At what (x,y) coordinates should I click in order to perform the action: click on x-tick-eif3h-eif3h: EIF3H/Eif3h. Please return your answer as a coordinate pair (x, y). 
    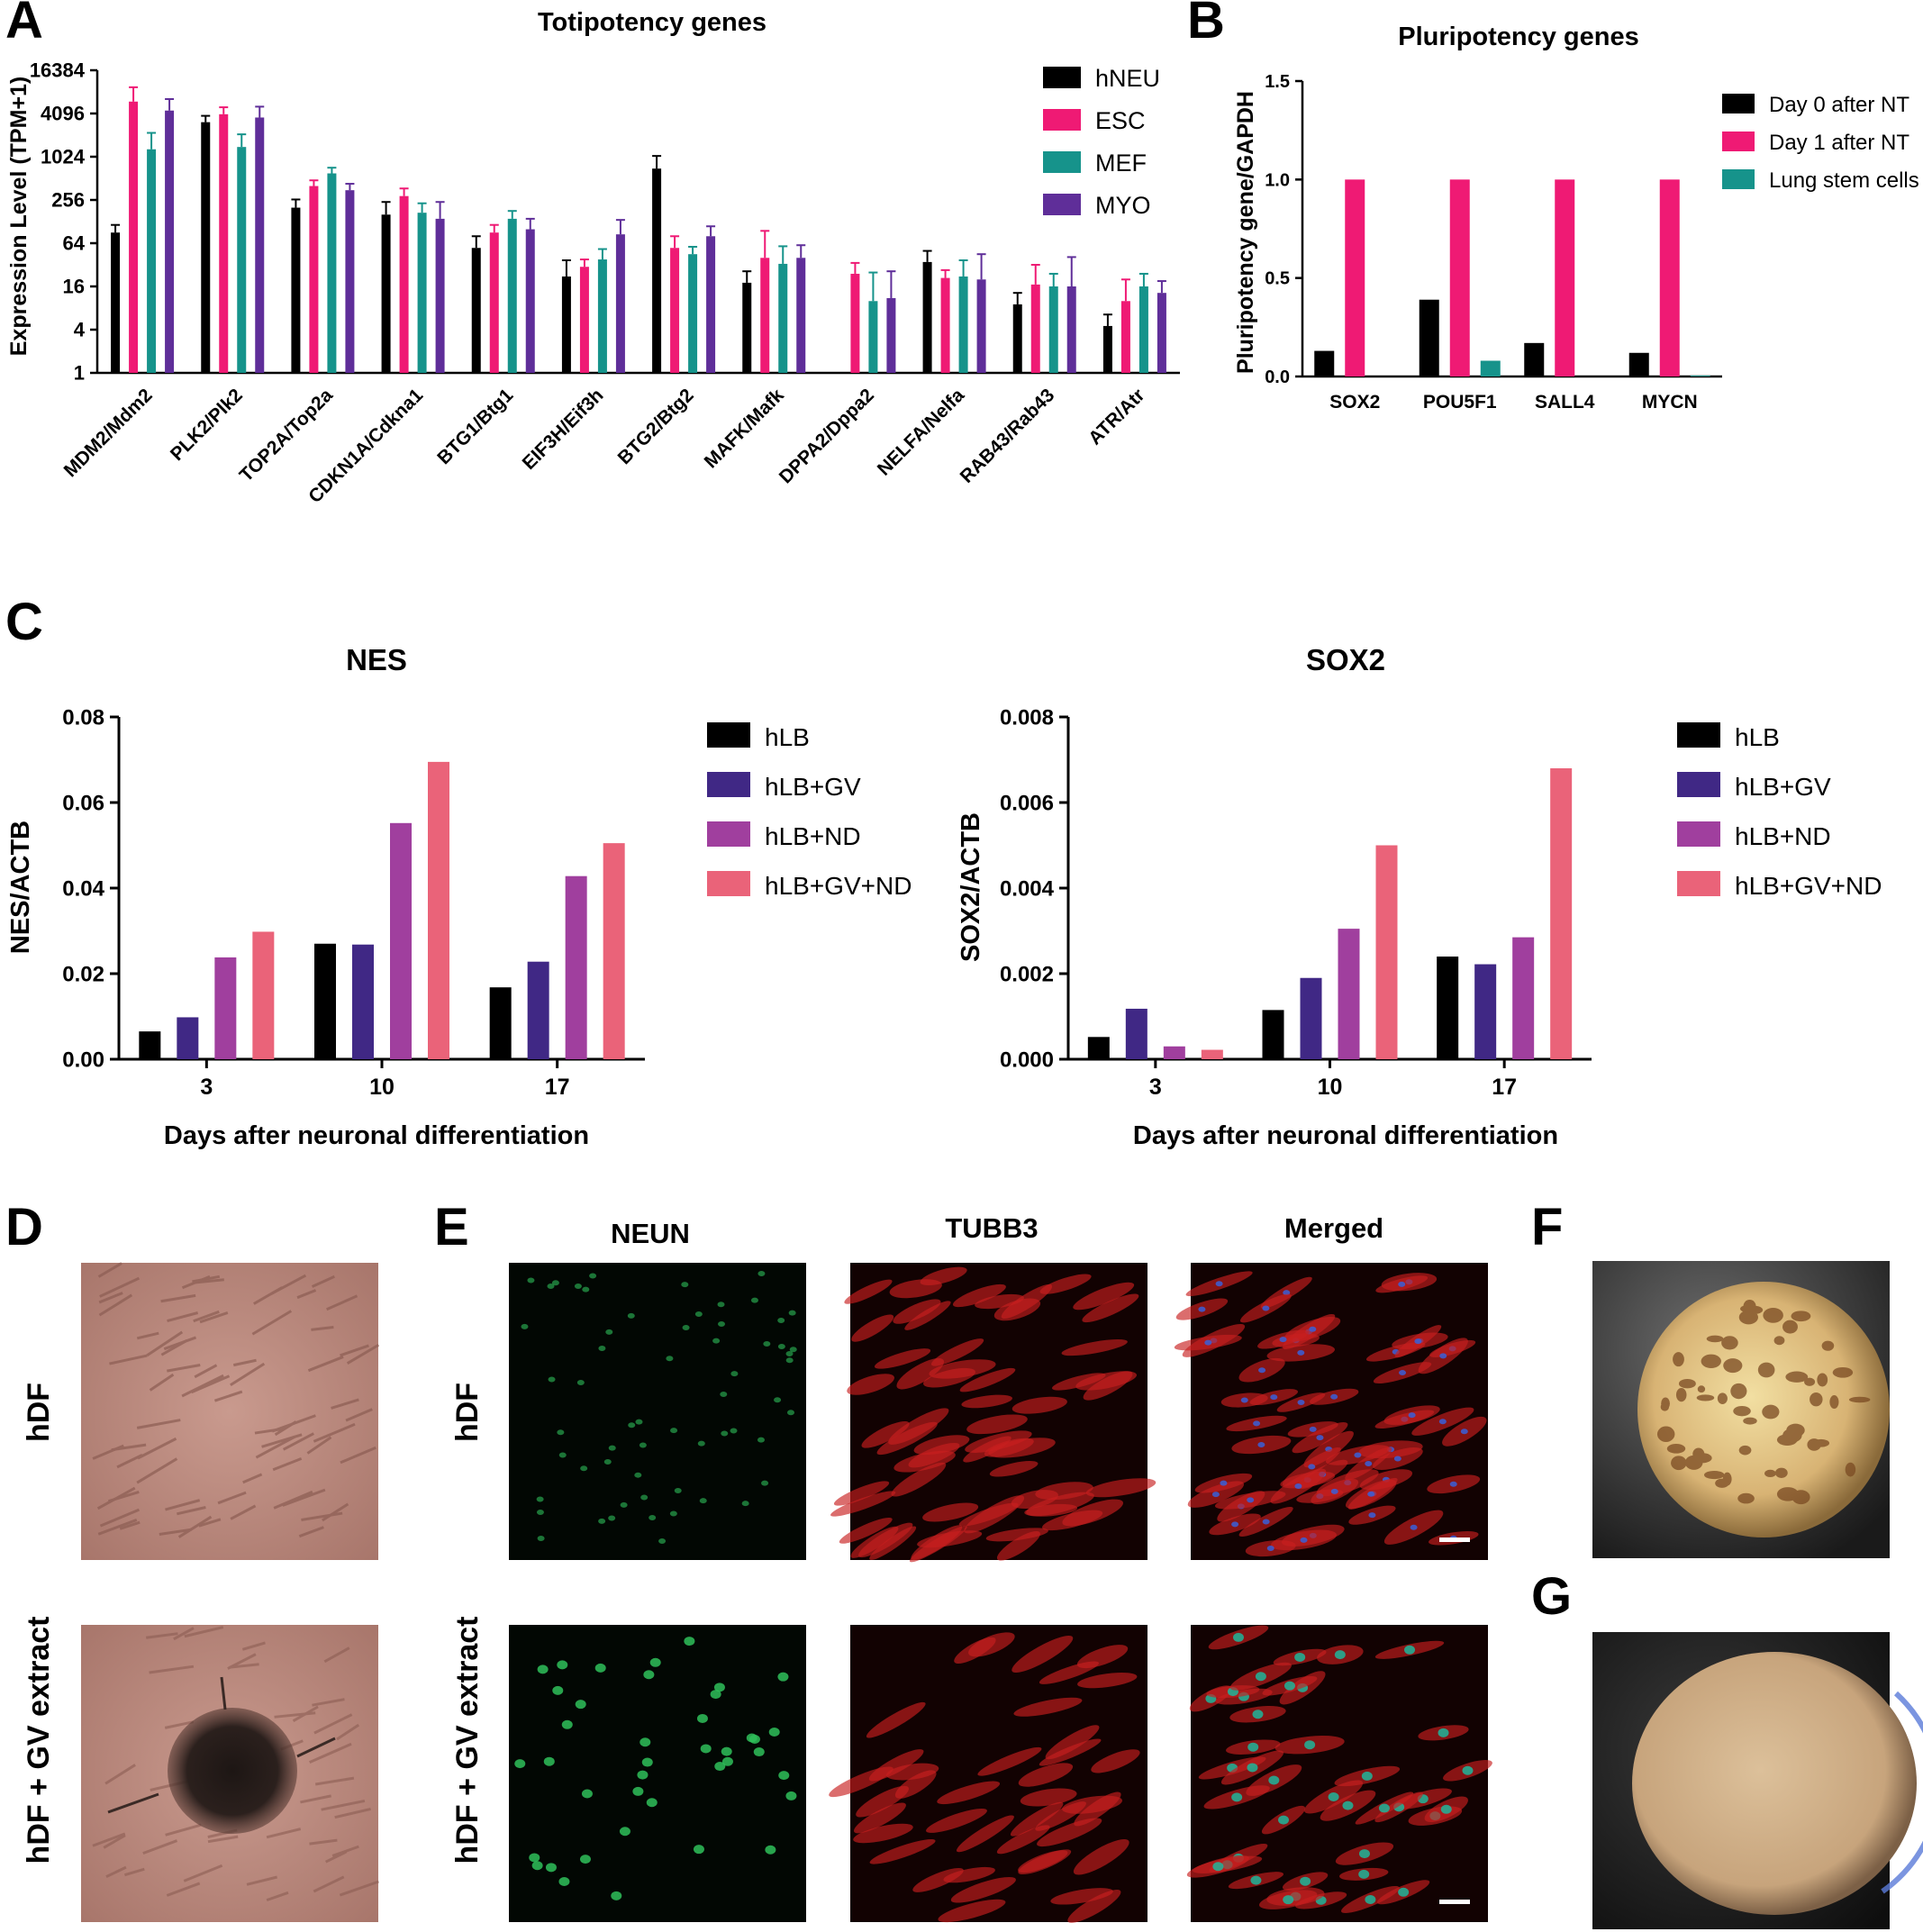
    Looking at the image, I should click on (563, 429).